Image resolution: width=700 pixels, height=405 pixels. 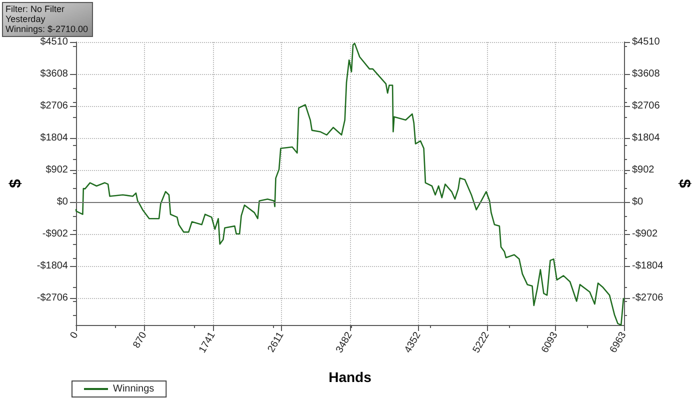 I want to click on text: Yesterday, so click(x=26, y=19).